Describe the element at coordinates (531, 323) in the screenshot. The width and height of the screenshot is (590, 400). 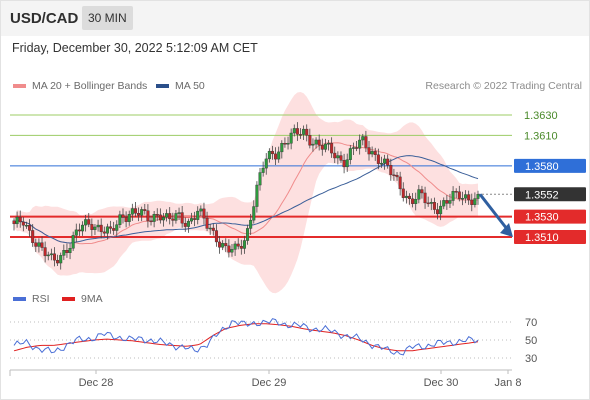
I see `rsi-level-label-70: 70` at that location.